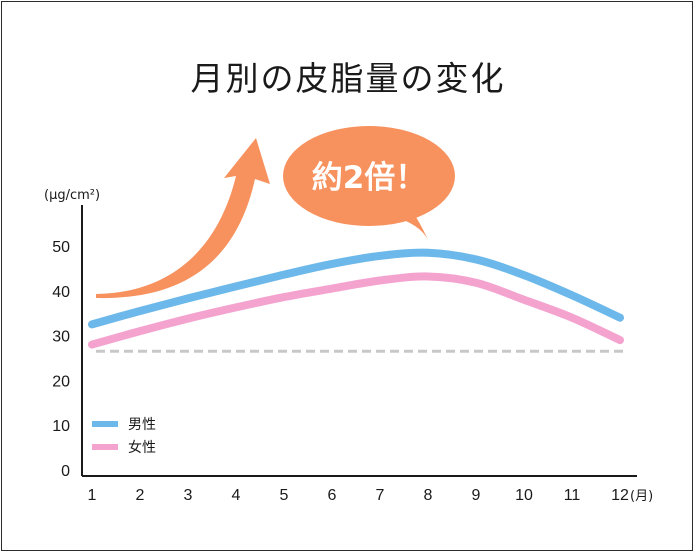 This screenshot has width=696, height=554. Describe the element at coordinates (124, 436) in the screenshot. I see `legend: 男性 女性` at that location.